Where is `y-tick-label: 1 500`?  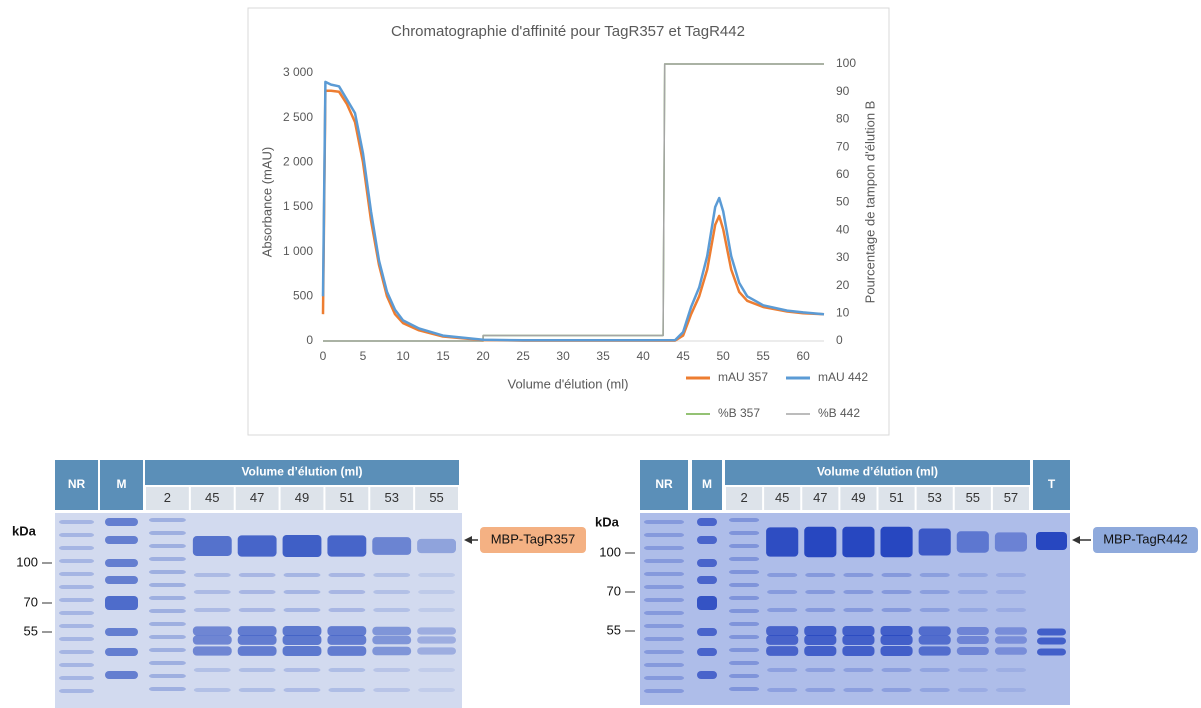 y-tick-label: 1 500 is located at coordinates (298, 206).